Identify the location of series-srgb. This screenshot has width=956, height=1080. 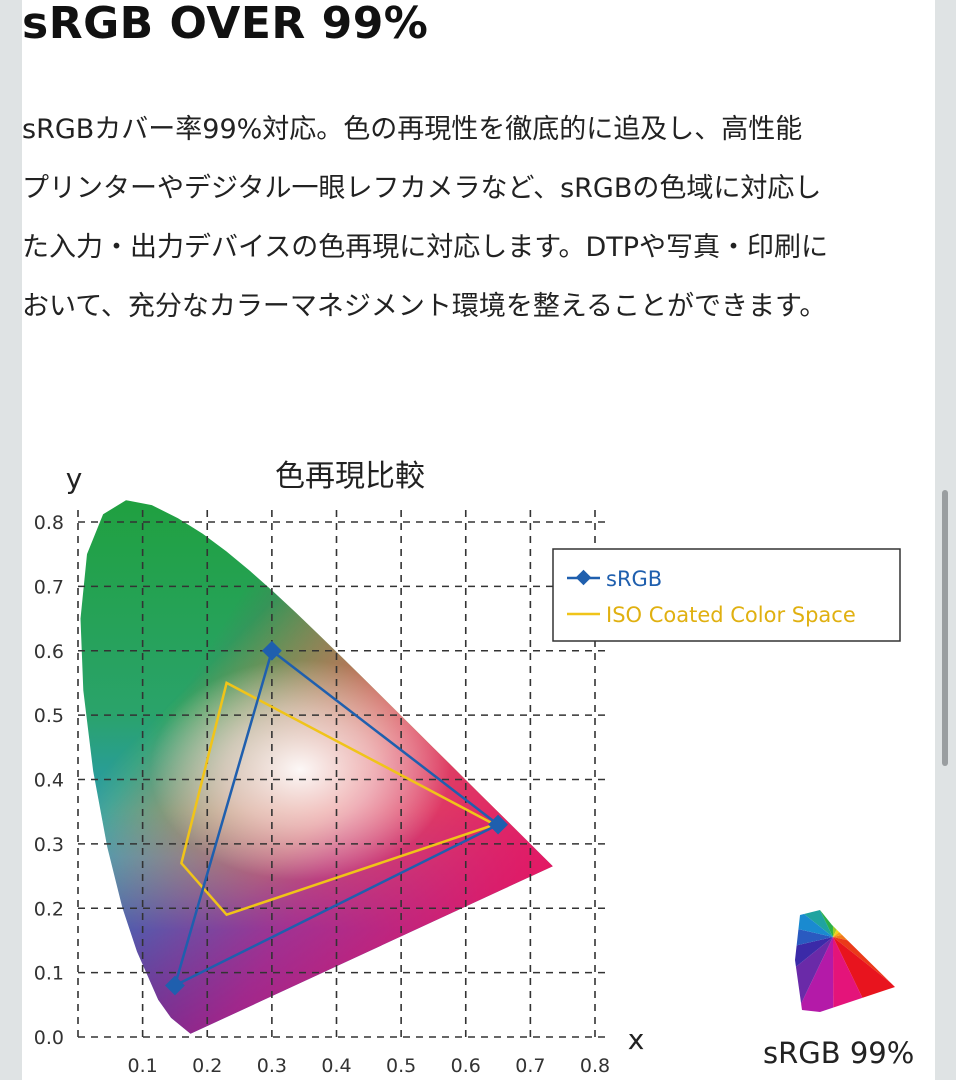
(336, 818).